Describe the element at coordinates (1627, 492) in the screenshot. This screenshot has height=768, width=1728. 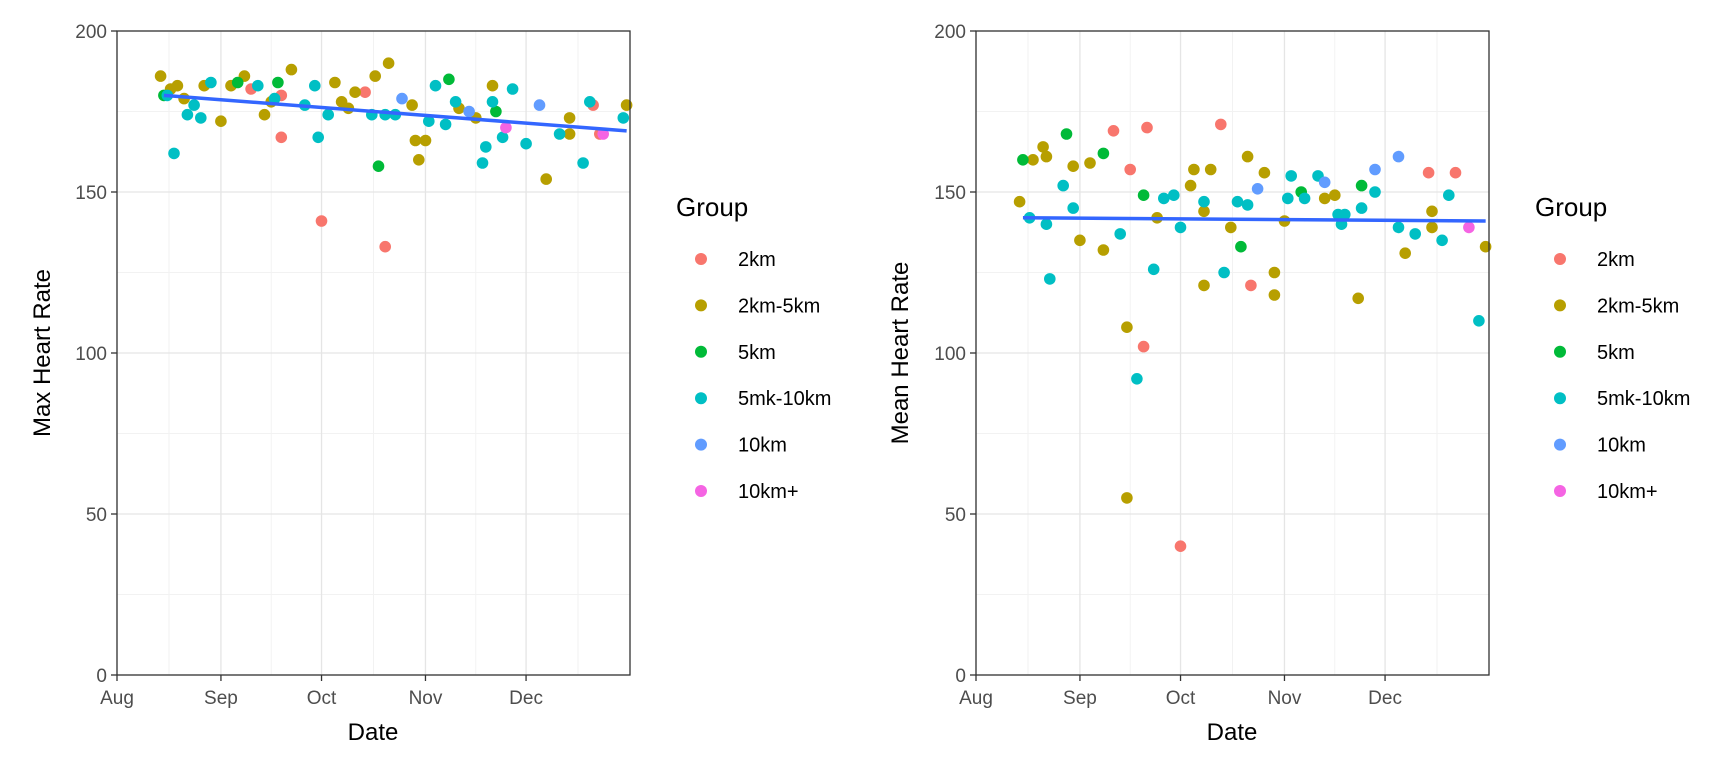
I see `legend-label: 10km+` at that location.